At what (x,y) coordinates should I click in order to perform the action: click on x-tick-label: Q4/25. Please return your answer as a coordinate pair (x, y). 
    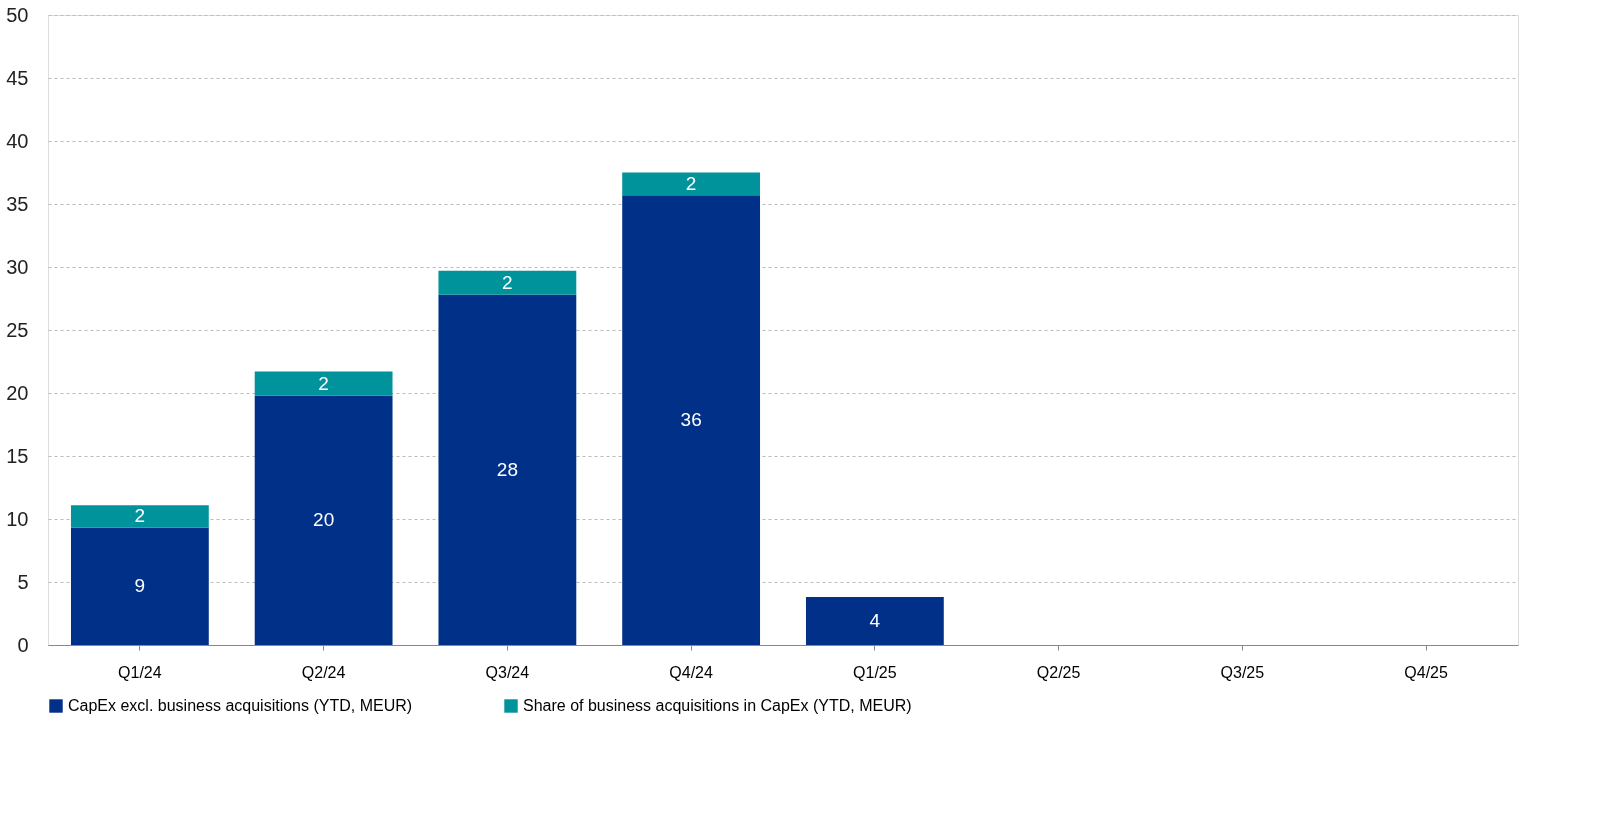
    Looking at the image, I should click on (1426, 672).